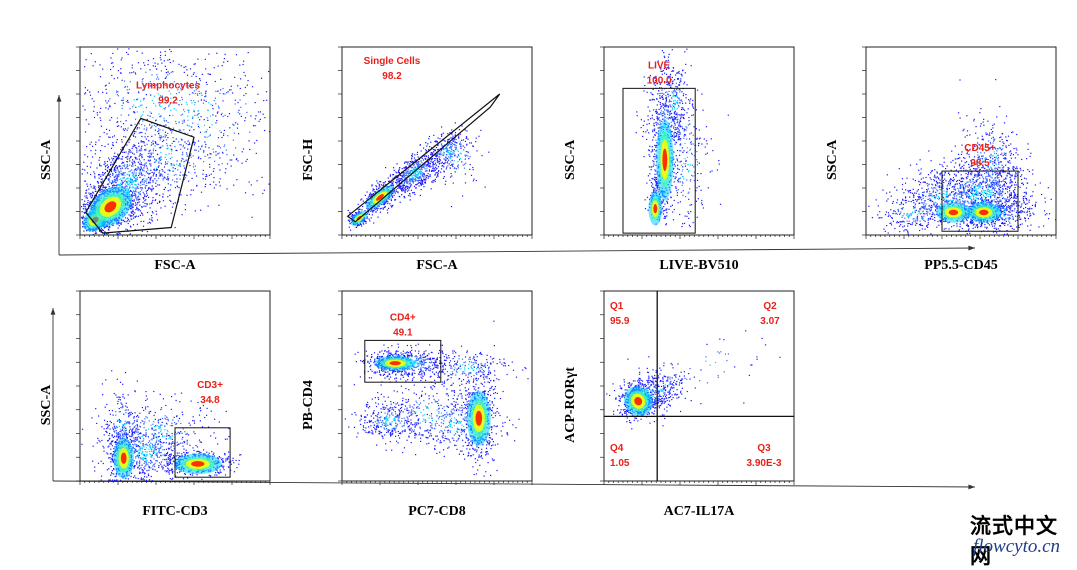 The width and height of the screenshot is (1077, 570). Describe the element at coordinates (174, 511) in the screenshot. I see `x-axis-label: FITC-CD3` at that location.